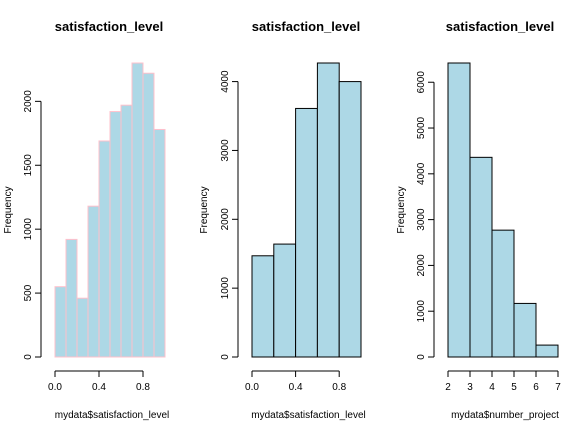 Image resolution: width=588 pixels, height=434 pixels. What do you see at coordinates (492, 387) in the screenshot?
I see `x-tick-label: 4` at bounding box center [492, 387].